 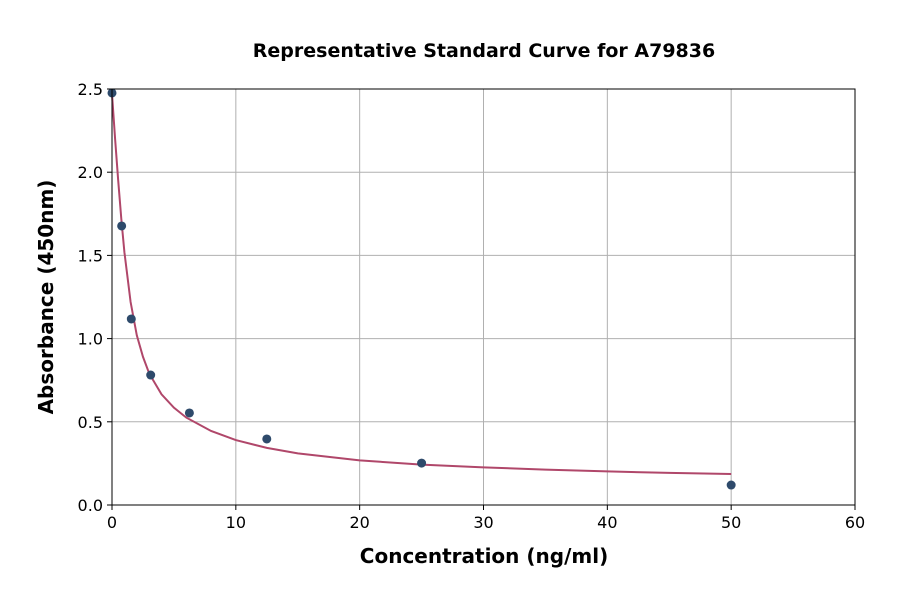 What do you see at coordinates (731, 522) in the screenshot?
I see `x-tick-label: 50` at bounding box center [731, 522].